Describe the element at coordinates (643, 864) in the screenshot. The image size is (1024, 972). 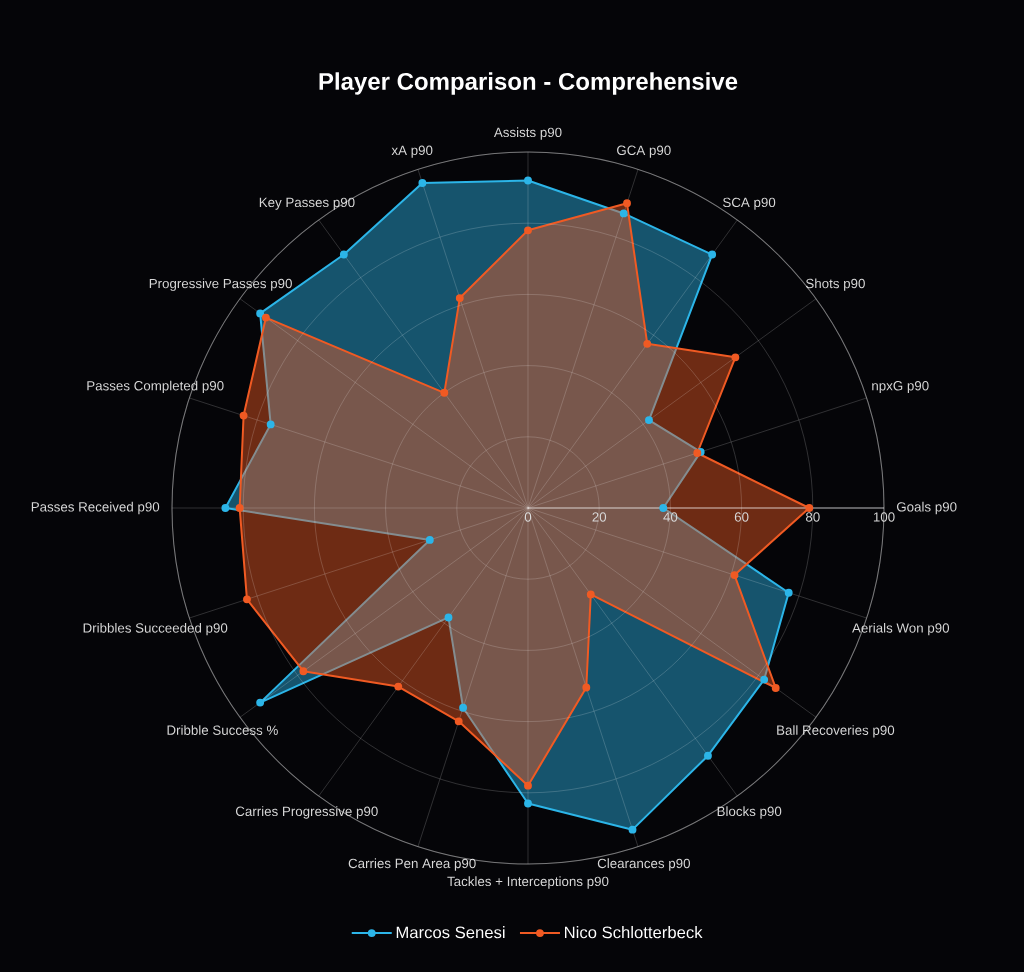
I see `spoke-label: Clearances p90` at that location.